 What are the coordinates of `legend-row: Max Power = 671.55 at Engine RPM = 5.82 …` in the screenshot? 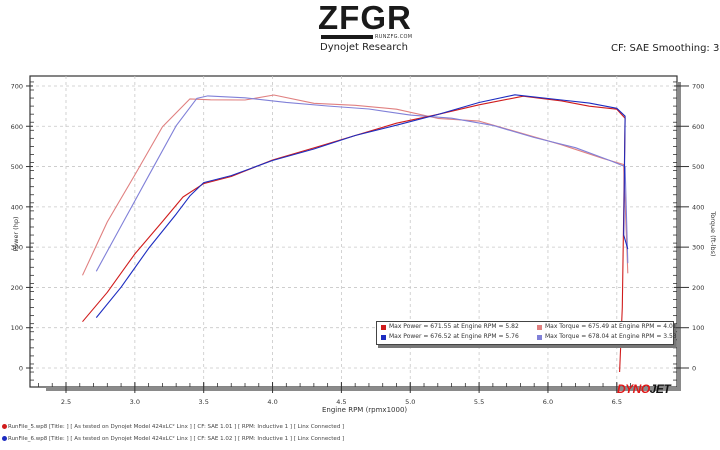 It's located at (527, 328).